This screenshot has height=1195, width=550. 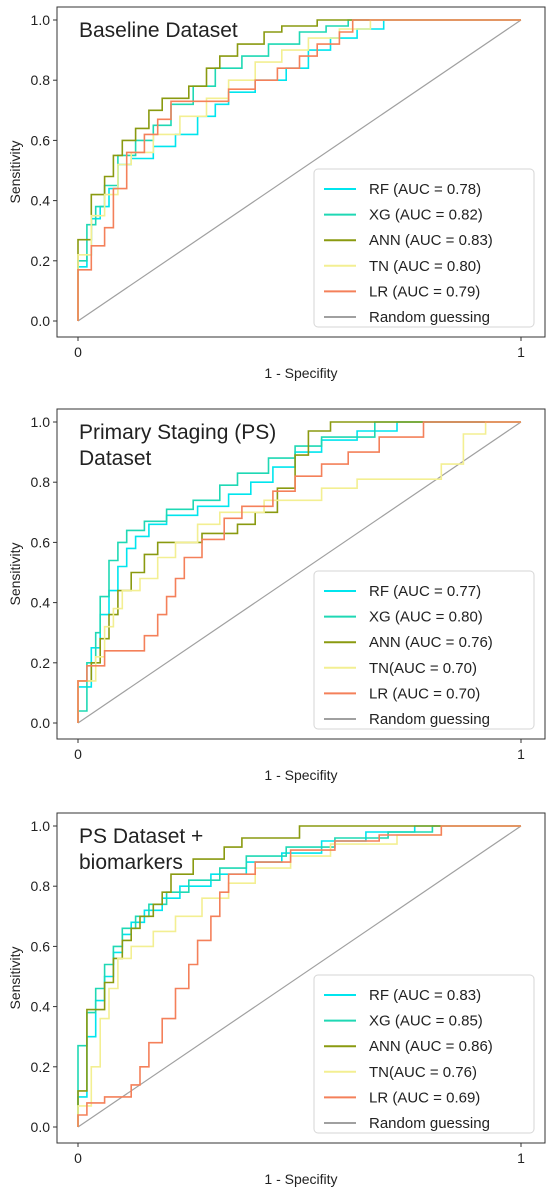 What do you see at coordinates (423, 668) in the screenshot?
I see `legend-label: TN(AUC = 0.70)` at bounding box center [423, 668].